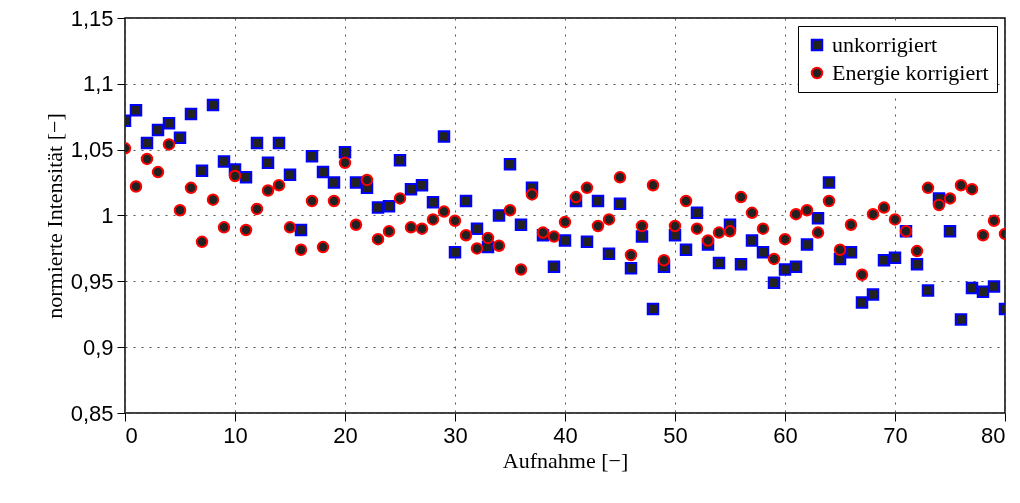 The width and height of the screenshot is (1020, 503). I want to click on x-tick-label: 40, so click(565, 435).